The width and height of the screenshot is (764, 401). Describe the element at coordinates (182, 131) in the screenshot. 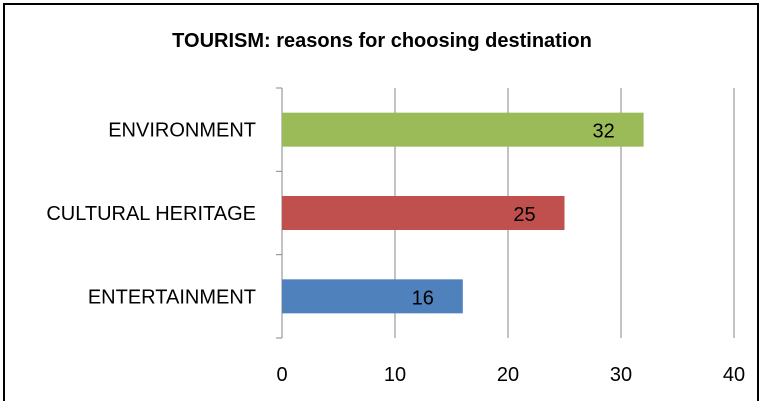

I see `category-label: ENVIRONMENT` at that location.